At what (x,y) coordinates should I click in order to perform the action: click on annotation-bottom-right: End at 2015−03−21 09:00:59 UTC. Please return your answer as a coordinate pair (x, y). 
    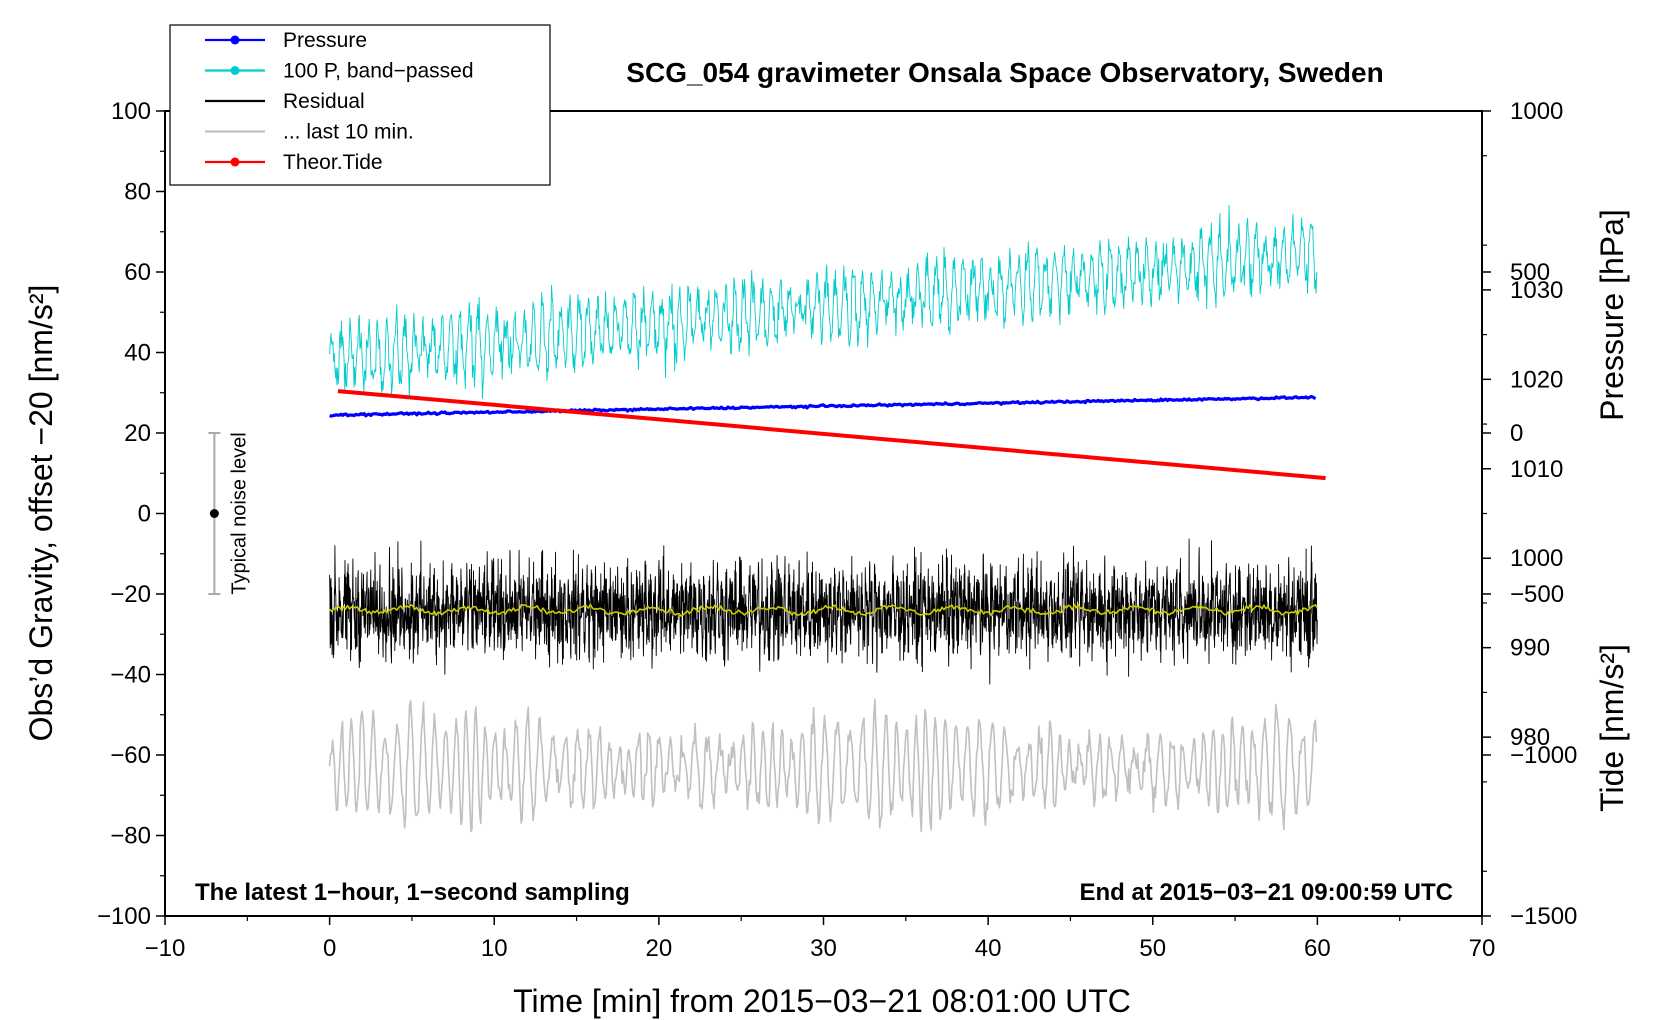
    Looking at the image, I should click on (1266, 892).